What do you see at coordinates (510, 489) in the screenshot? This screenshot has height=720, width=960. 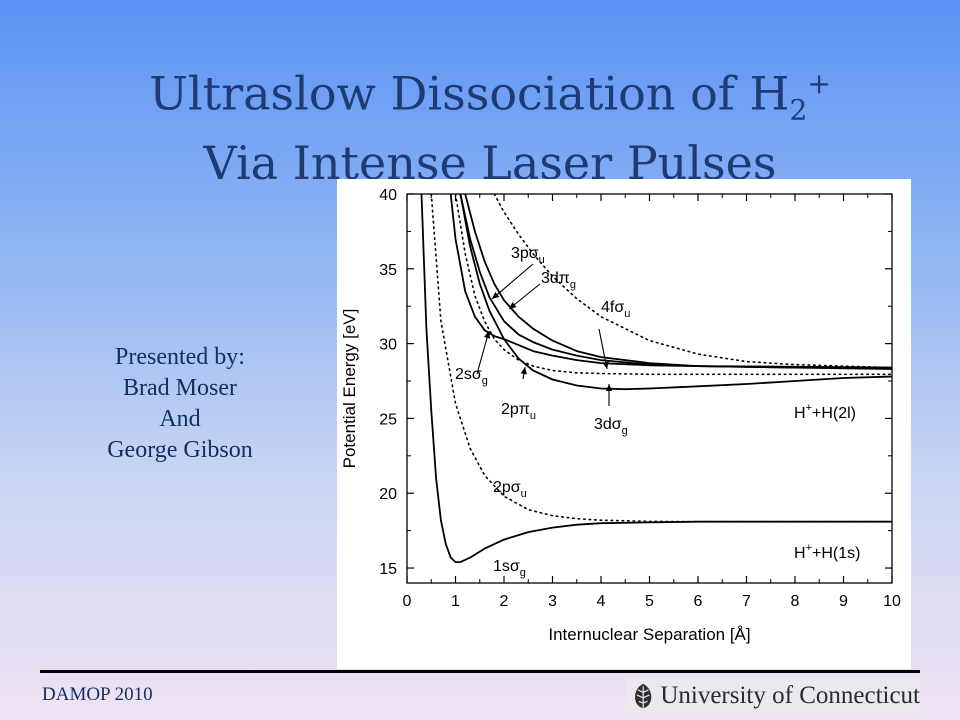 I see `curve-annotation: 2pσu` at bounding box center [510, 489].